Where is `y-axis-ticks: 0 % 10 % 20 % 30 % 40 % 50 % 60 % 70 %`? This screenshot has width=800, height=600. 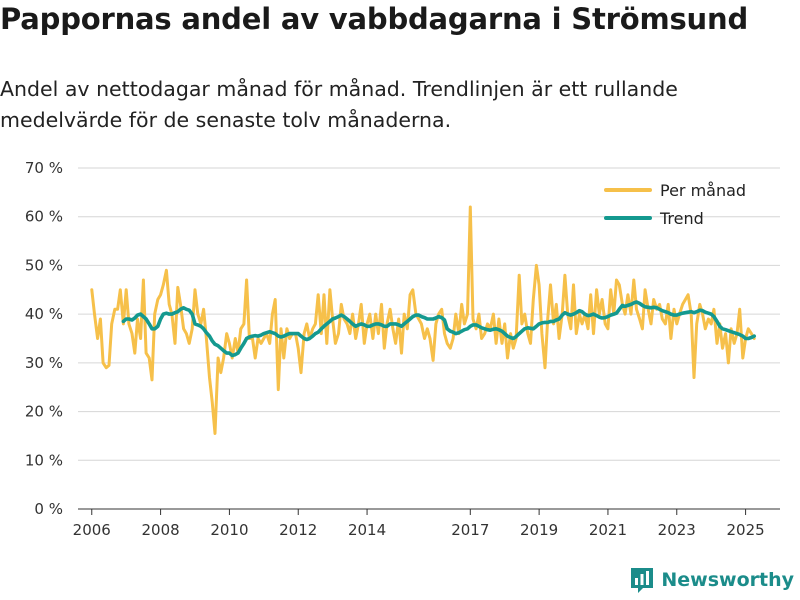
y-axis-ticks: 0 % 10 % 20 % 30 % 40 % 50 % 60 % 70 % is located at coordinates (44, 338).